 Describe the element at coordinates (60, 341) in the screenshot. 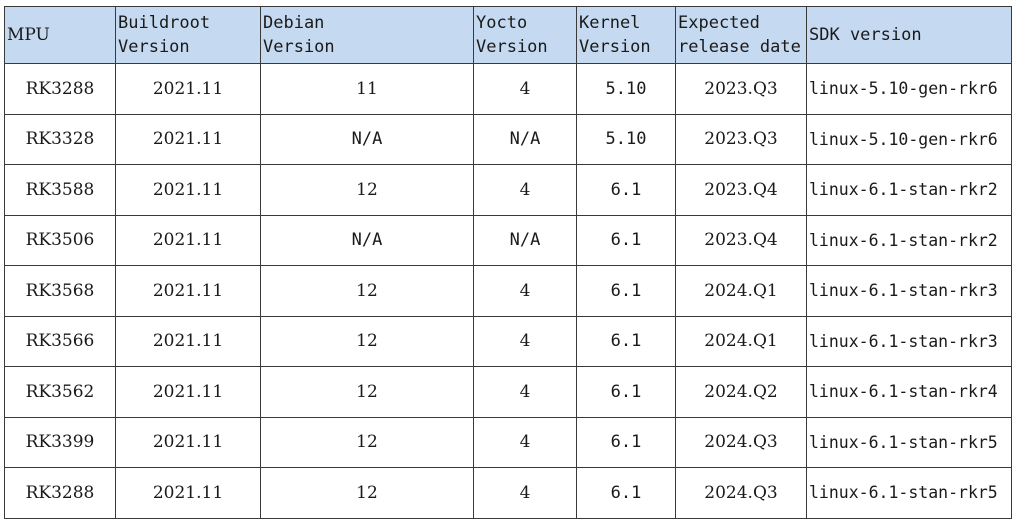

I see `cell-mpu: RK3566` at that location.